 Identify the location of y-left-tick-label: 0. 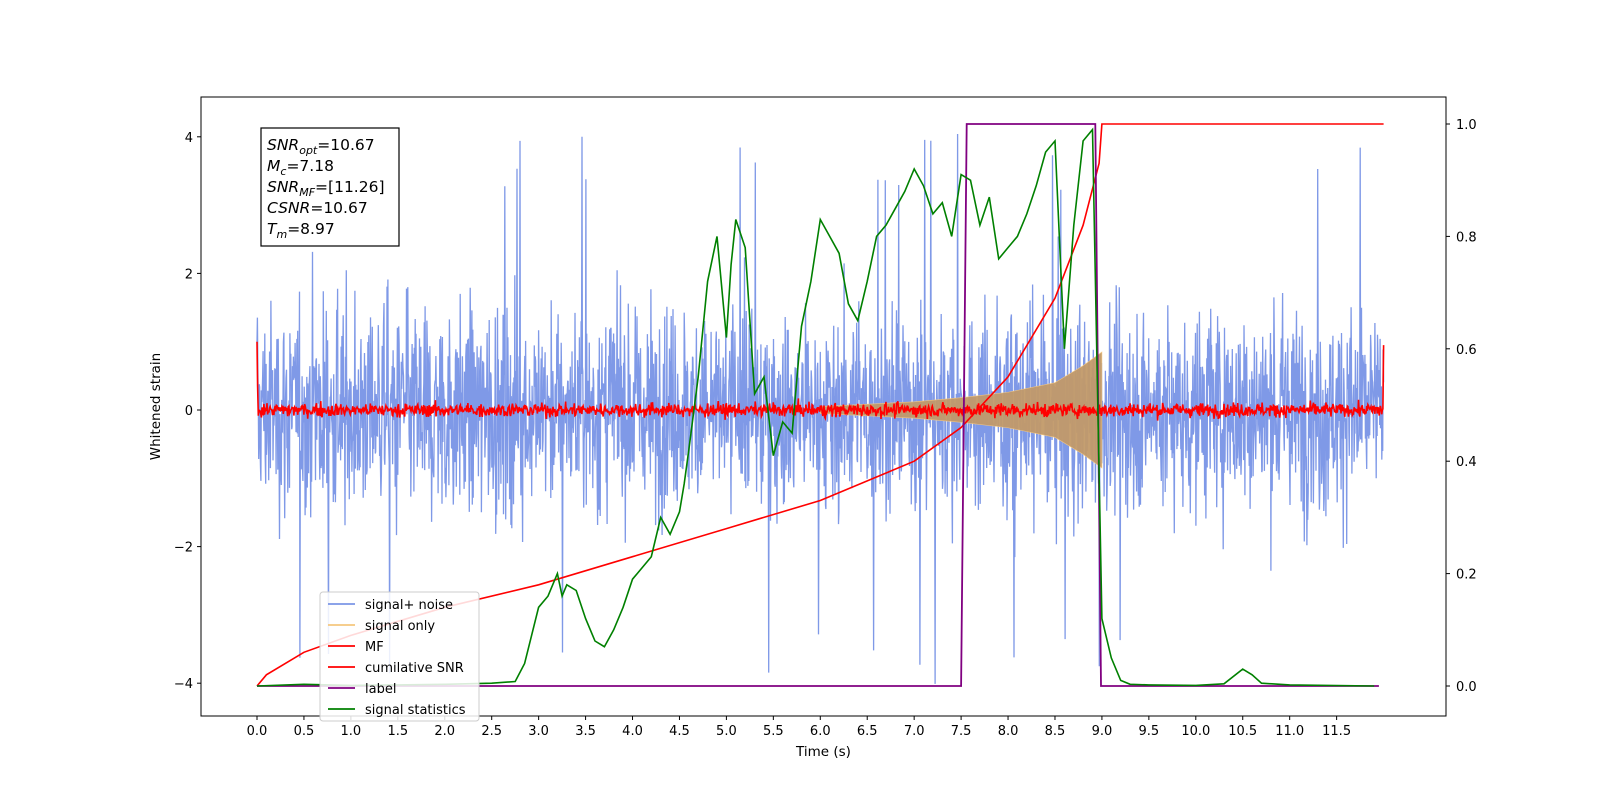
(189, 411).